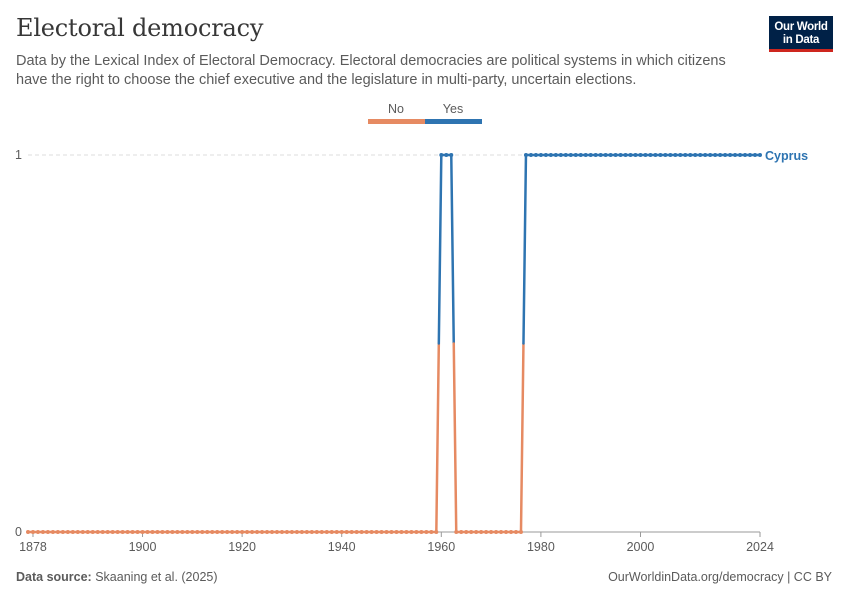 The width and height of the screenshot is (850, 600). I want to click on x-tick-label: 1940, so click(342, 547).